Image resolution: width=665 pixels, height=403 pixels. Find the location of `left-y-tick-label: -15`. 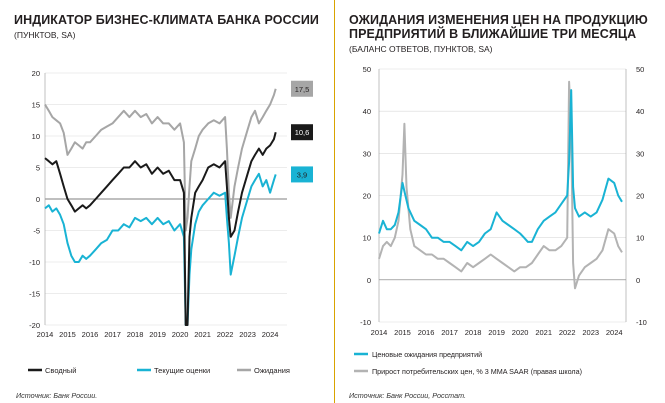

left-y-tick-label: -15 is located at coordinates (34, 294).